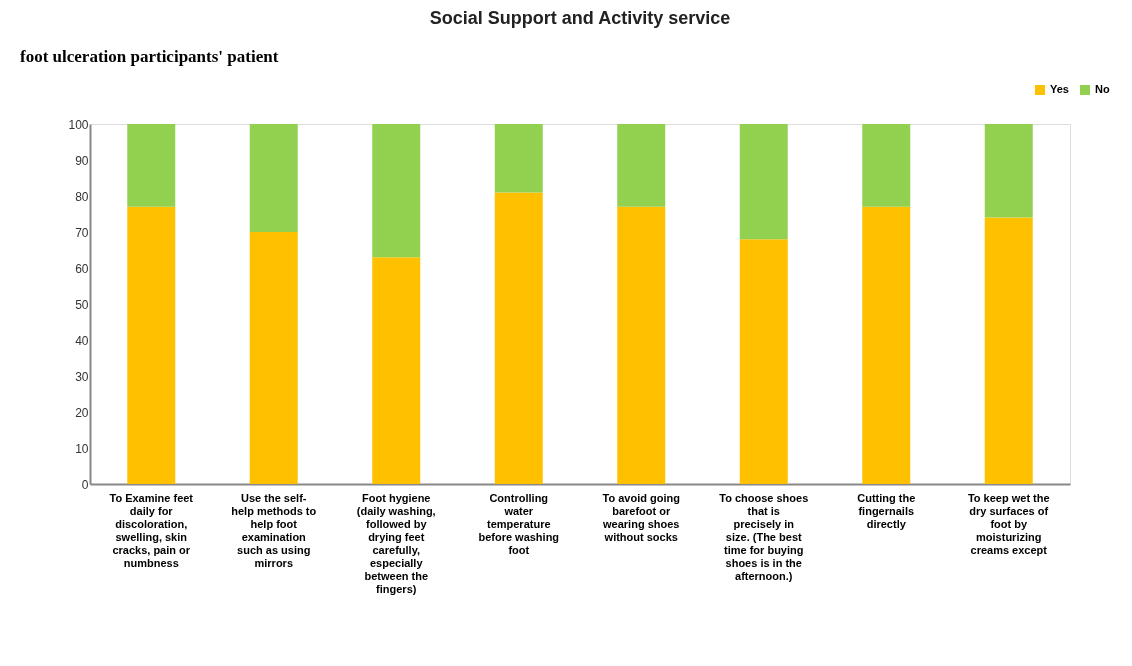 The height and width of the screenshot is (666, 1132). What do you see at coordinates (580, 18) in the screenshot?
I see `chart-title: Social Support and Activity service` at bounding box center [580, 18].